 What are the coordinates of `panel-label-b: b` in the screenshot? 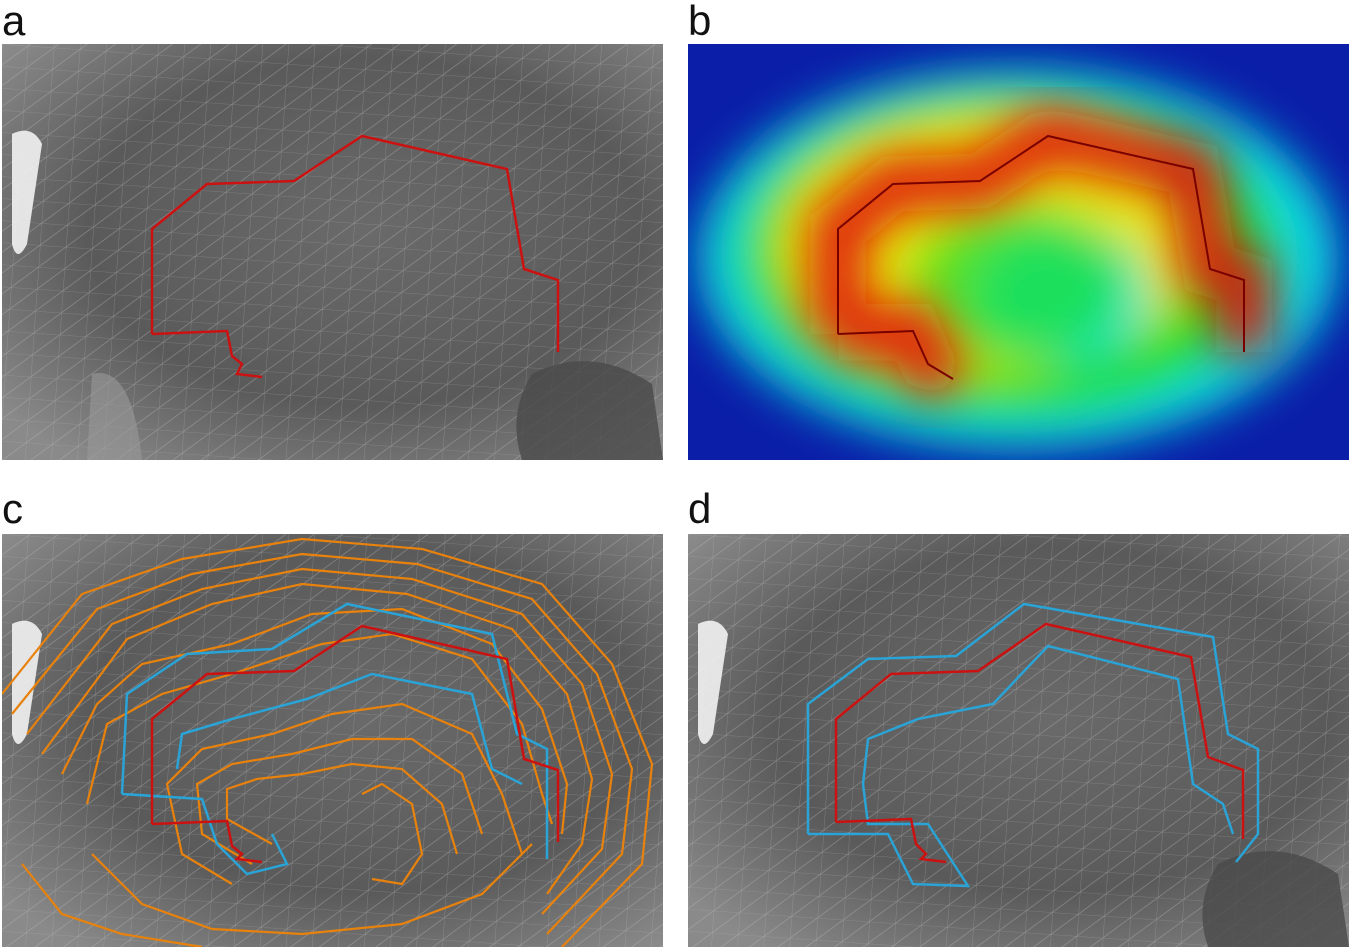 It's located at (700, 22).